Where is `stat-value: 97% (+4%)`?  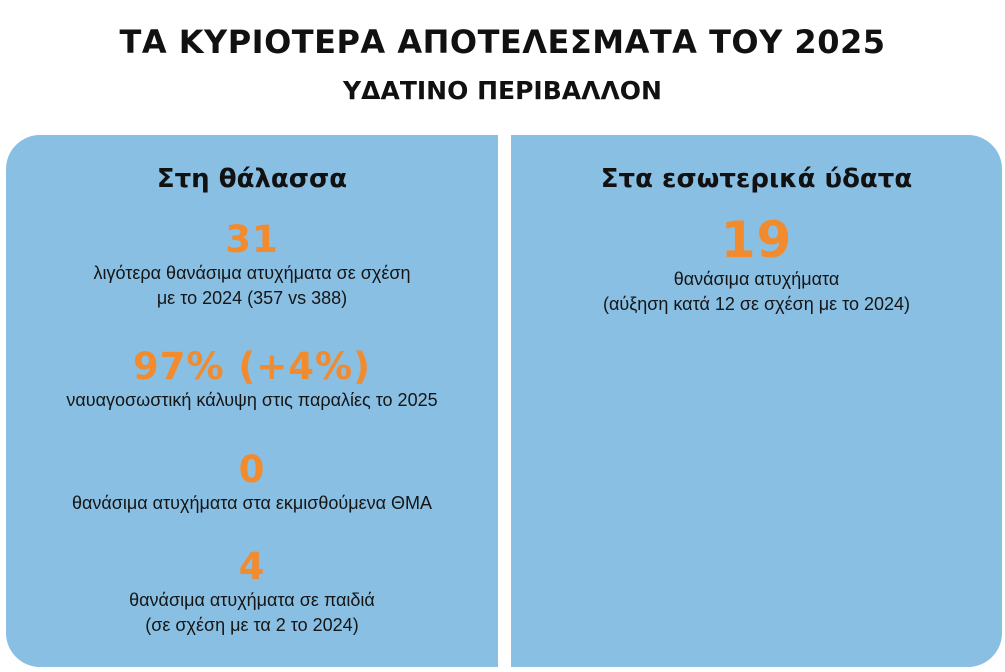 stat-value: 97% (+4%) is located at coordinates (252, 366).